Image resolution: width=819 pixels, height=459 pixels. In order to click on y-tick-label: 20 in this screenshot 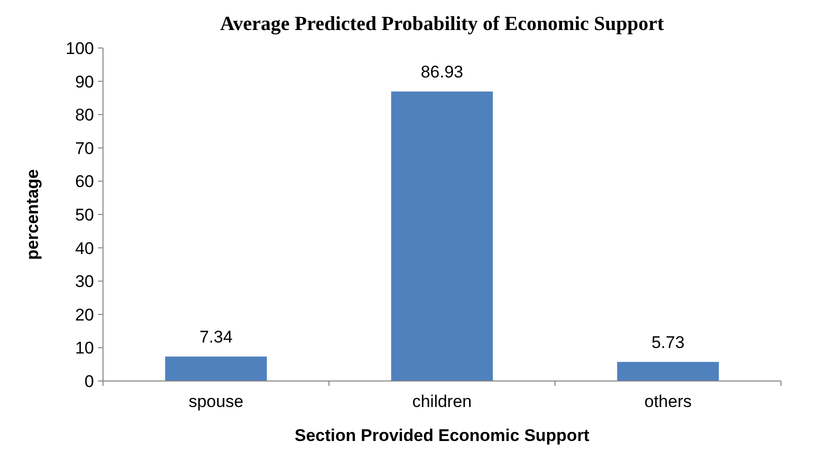, I will do `click(84, 314)`.